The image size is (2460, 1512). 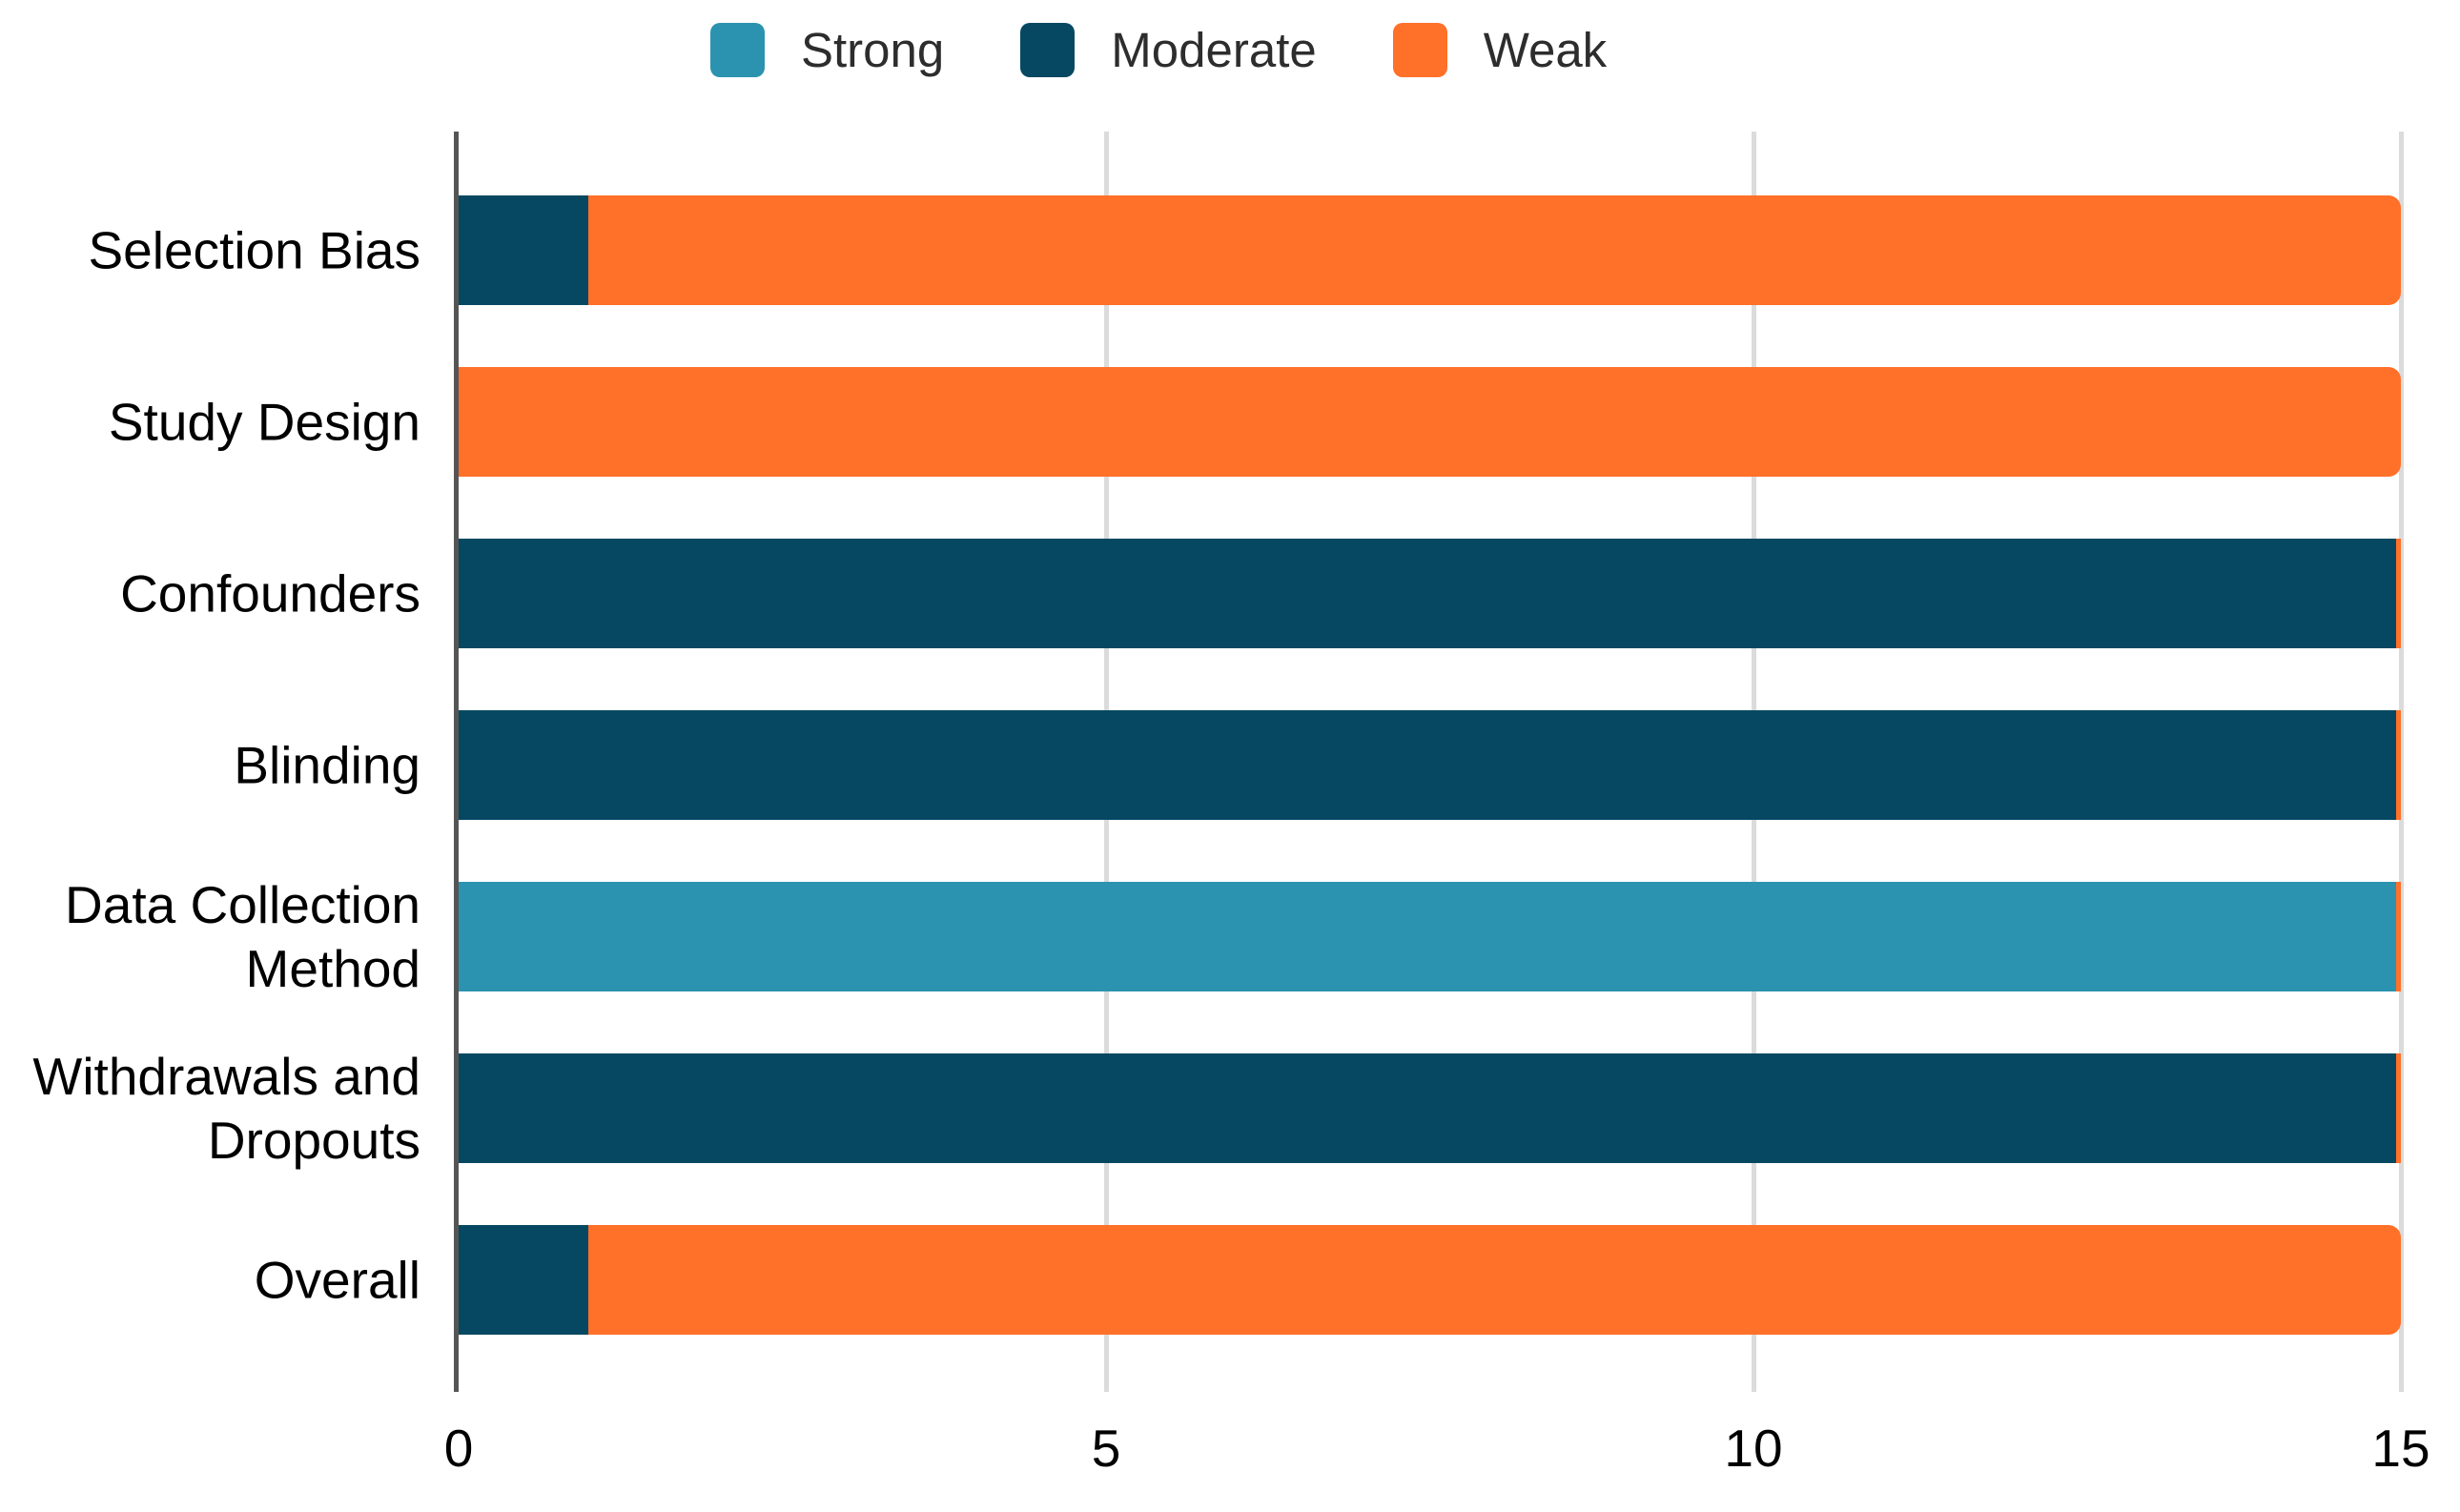 I want to click on x-tick-label-10: 10, so click(x=1753, y=1448).